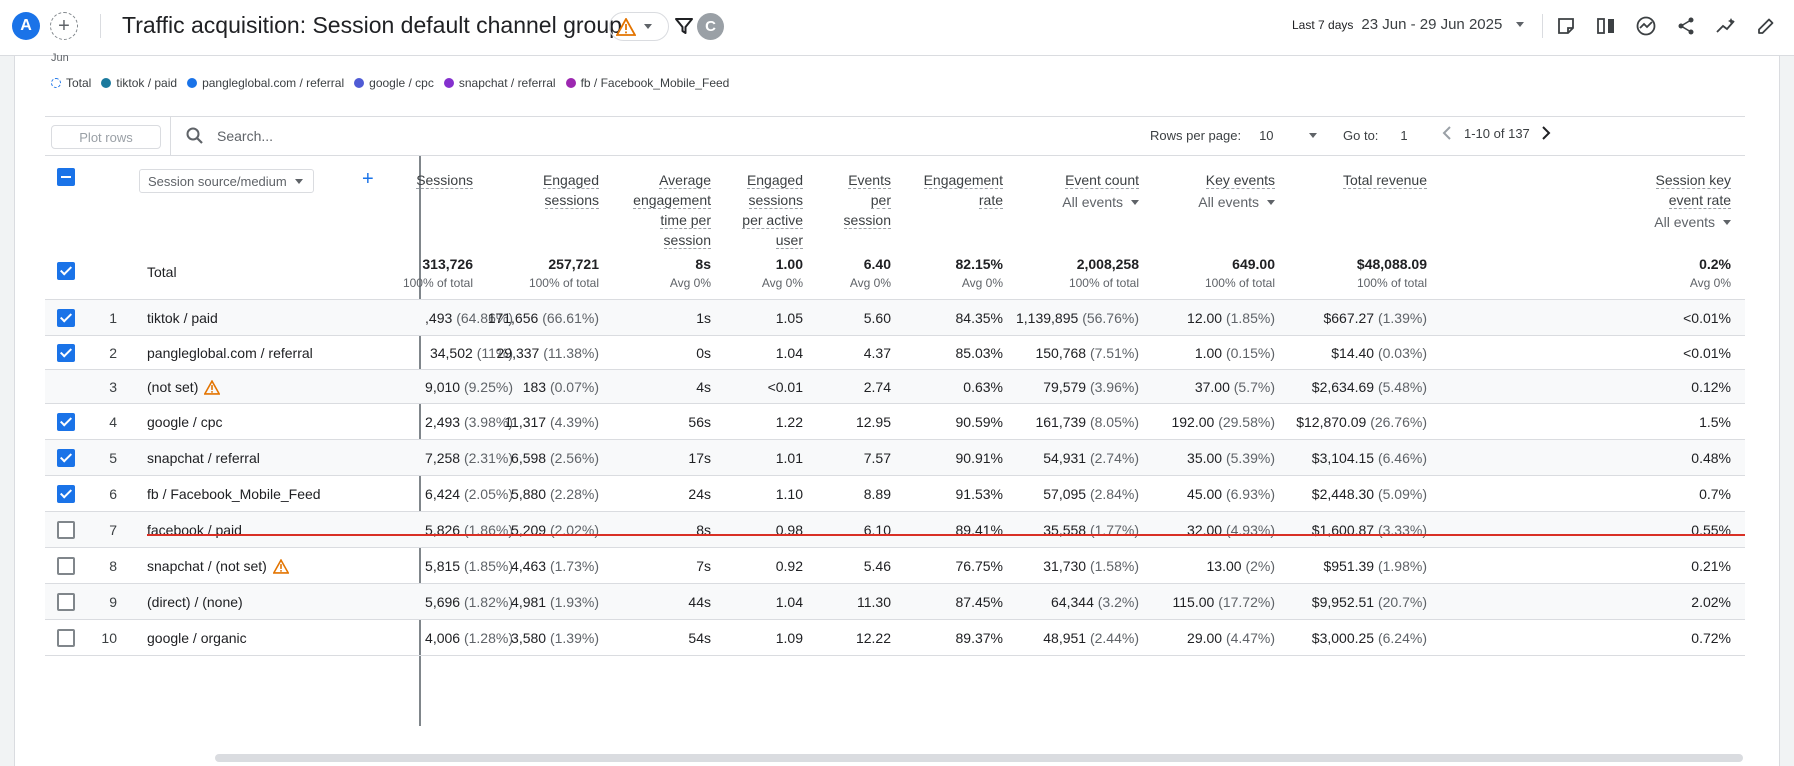  What do you see at coordinates (772, 210) in the screenshot?
I see `col-header-engaged-per-user: Engaged sessions per active user` at bounding box center [772, 210].